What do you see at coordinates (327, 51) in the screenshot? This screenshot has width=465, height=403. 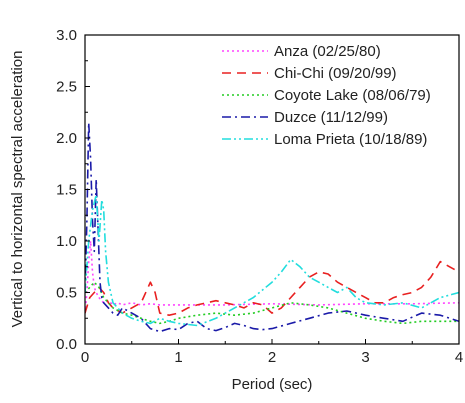 I see `legend-label-1: Anza (02/25/80)` at bounding box center [327, 51].